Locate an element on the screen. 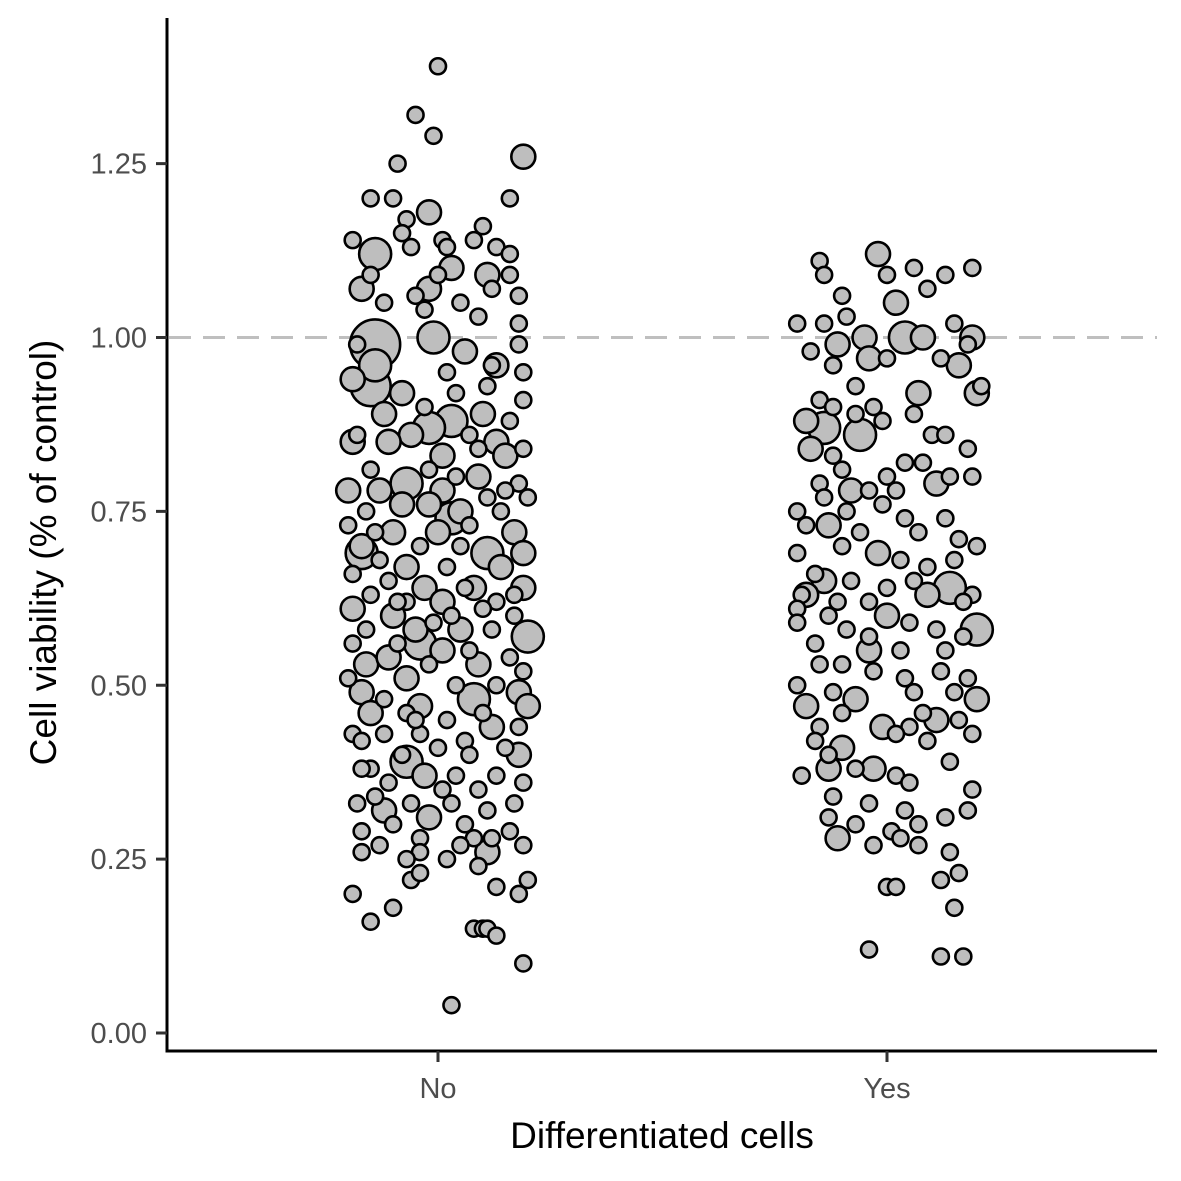 The width and height of the screenshot is (1181, 1181). y-tick-label: 0.00 is located at coordinates (119, 1034).